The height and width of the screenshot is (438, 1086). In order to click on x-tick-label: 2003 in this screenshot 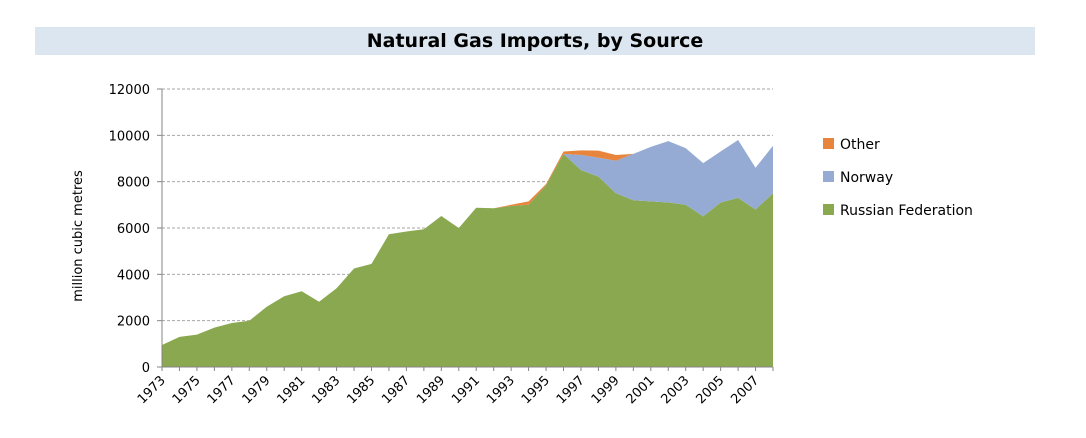, I will do `click(676, 390)`.